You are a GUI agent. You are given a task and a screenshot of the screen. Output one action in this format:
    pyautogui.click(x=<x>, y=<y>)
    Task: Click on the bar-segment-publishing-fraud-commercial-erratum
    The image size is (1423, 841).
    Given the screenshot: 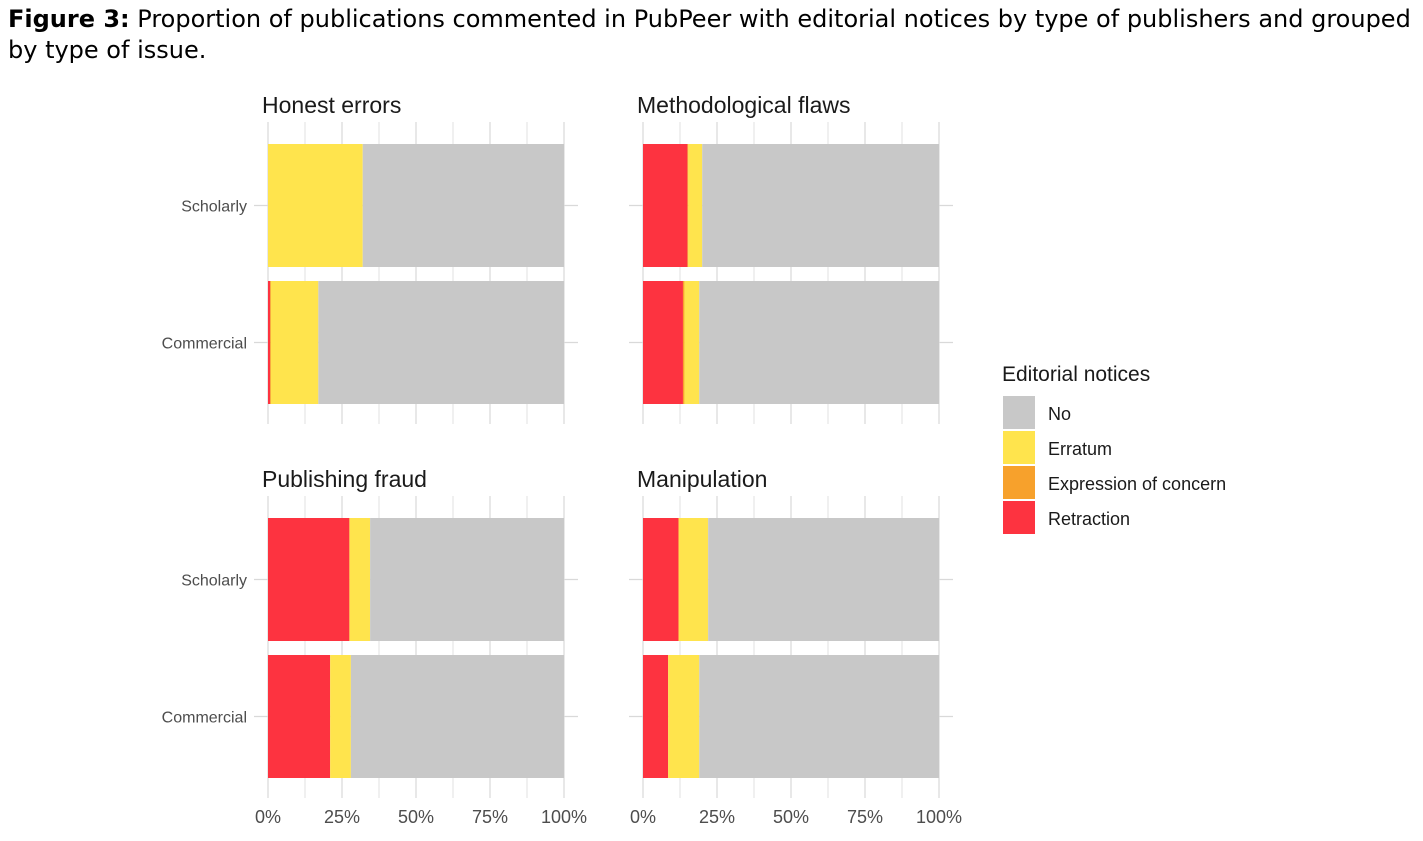 What is the action you would take?
    pyautogui.click(x=340, y=716)
    